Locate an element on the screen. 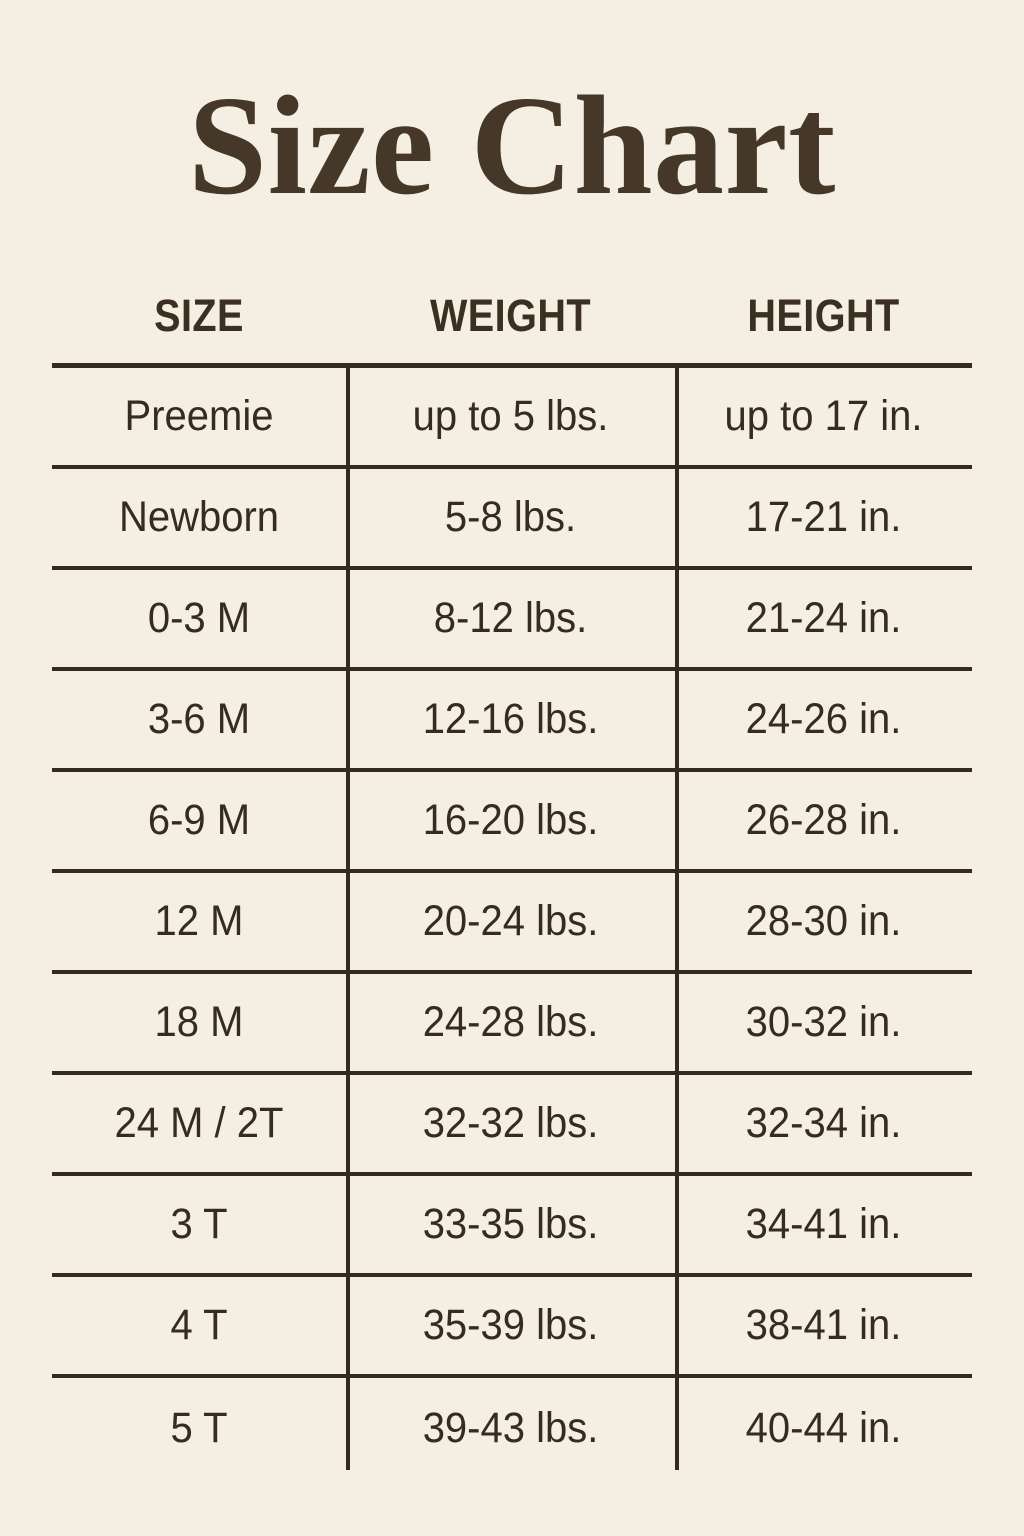  cell-weight: 39-43 lbs. is located at coordinates (510, 1428).